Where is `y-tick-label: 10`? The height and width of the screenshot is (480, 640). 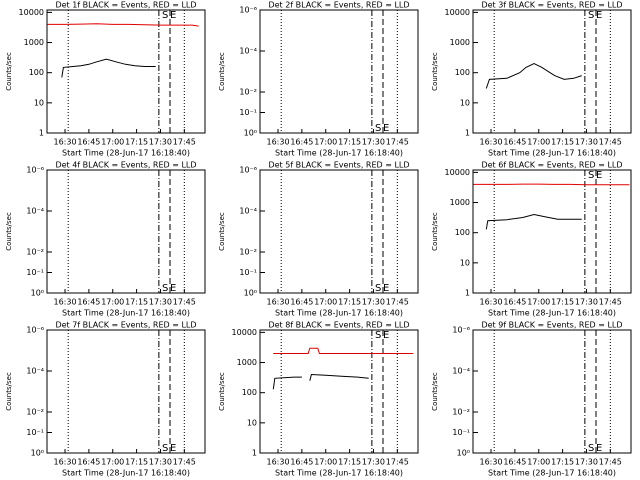 y-tick-label: 10 is located at coordinates (39, 102).